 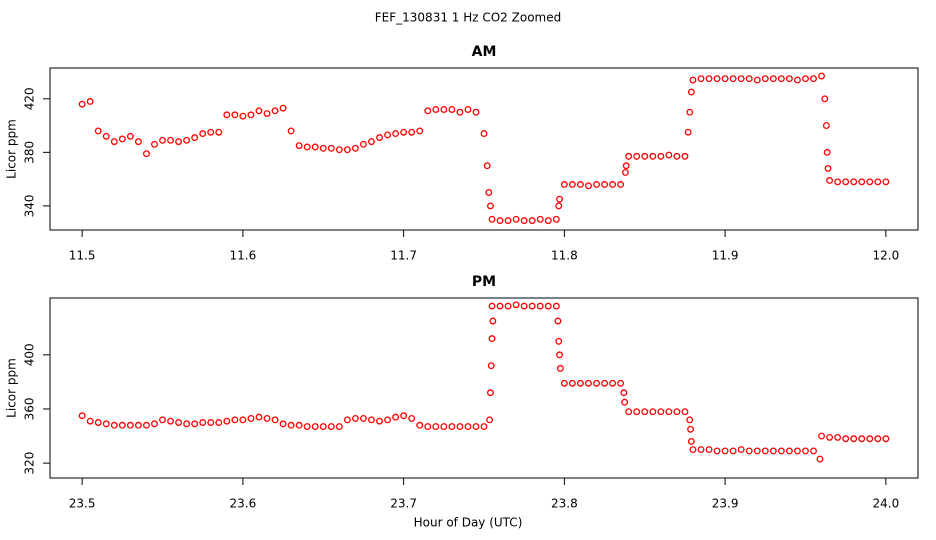 What do you see at coordinates (484, 52) in the screenshot?
I see `panel-title: AM` at bounding box center [484, 52].